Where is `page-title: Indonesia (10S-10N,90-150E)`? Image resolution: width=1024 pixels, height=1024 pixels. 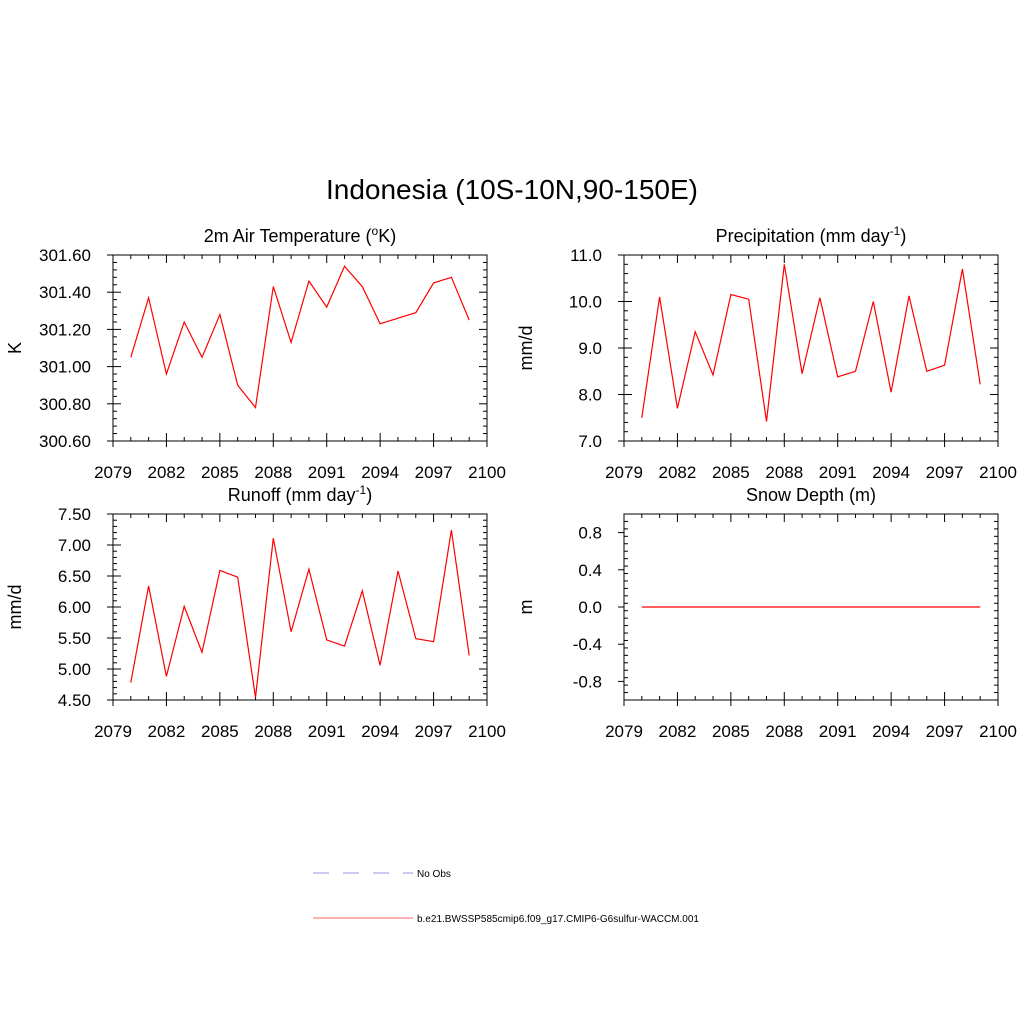
page-title: Indonesia (10S-10N,90-150E) is located at coordinates (511, 189).